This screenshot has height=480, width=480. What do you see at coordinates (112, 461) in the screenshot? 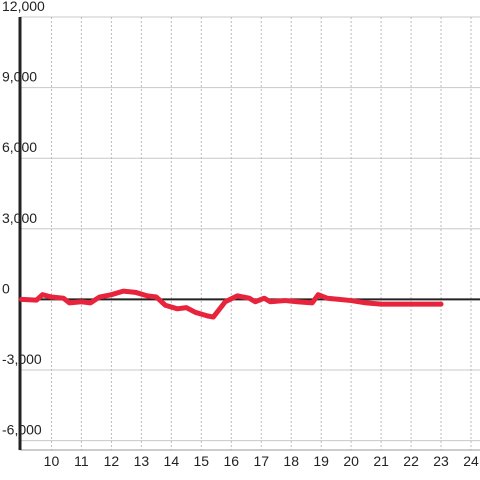
I see `x-tick-label: 12` at bounding box center [112, 461].